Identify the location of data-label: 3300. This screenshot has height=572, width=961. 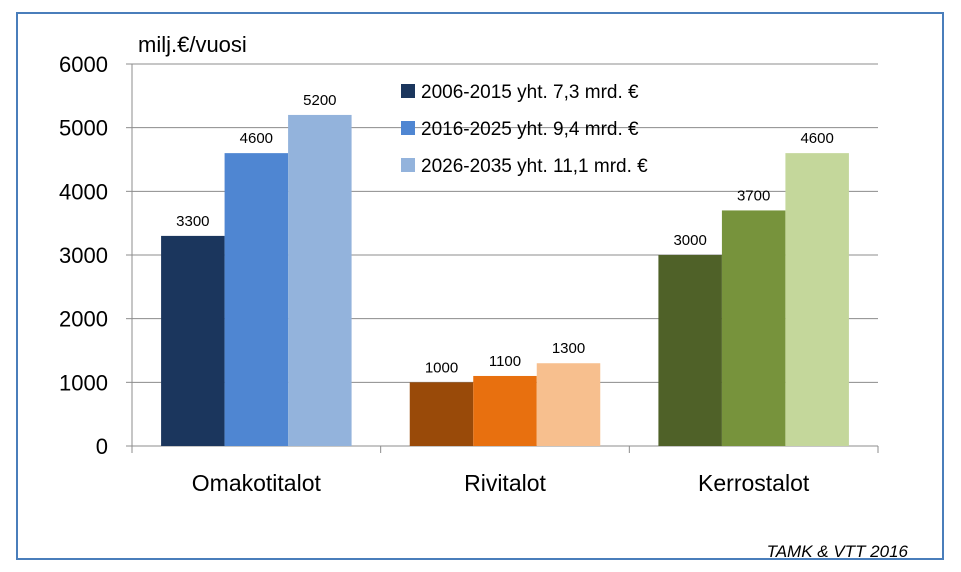
(192, 221).